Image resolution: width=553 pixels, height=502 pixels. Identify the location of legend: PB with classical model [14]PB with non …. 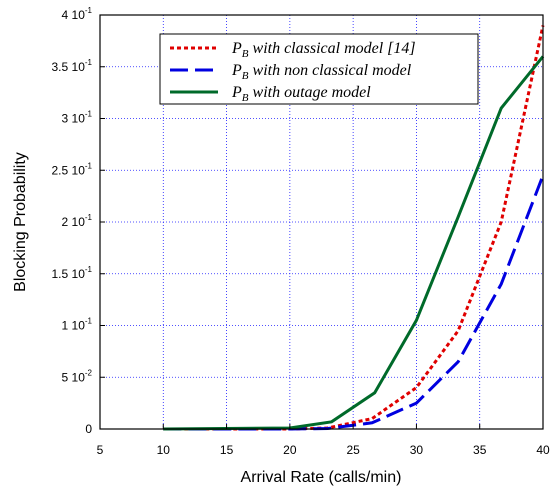
(319, 69).